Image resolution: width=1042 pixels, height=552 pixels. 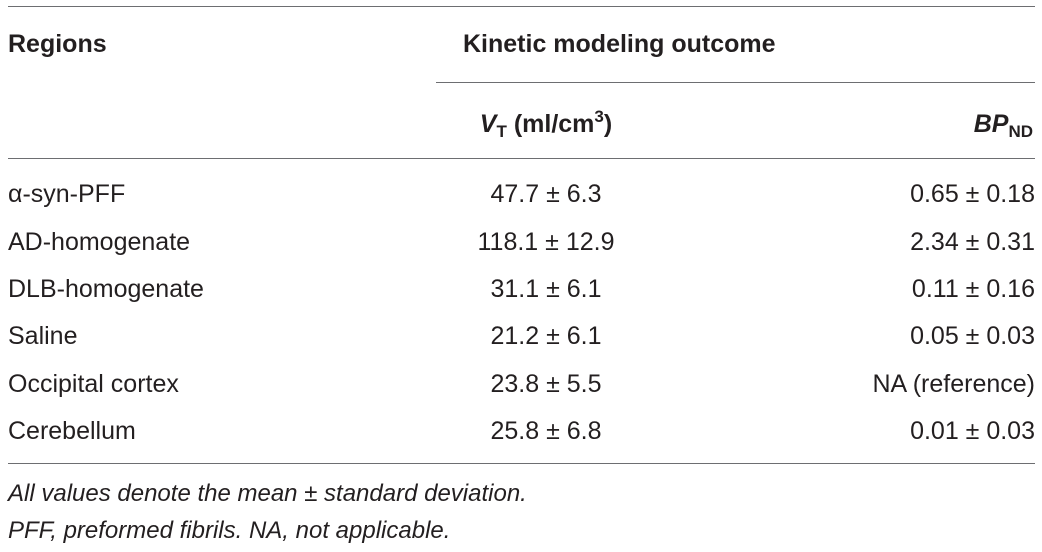 I want to click on column-header-regions: Regions, so click(x=57, y=44).